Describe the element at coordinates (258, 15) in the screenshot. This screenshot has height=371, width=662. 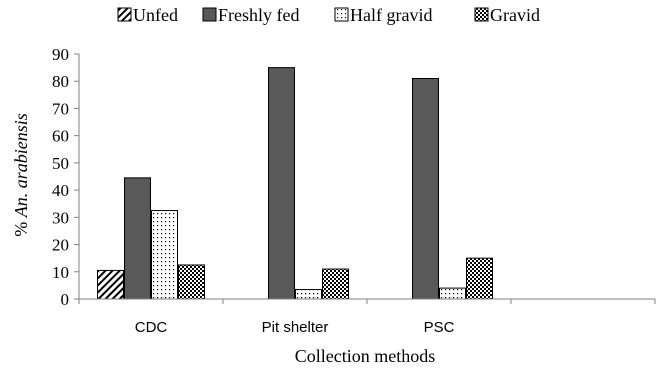
I see `legend-label-freshly-fed: Freshly fed` at that location.